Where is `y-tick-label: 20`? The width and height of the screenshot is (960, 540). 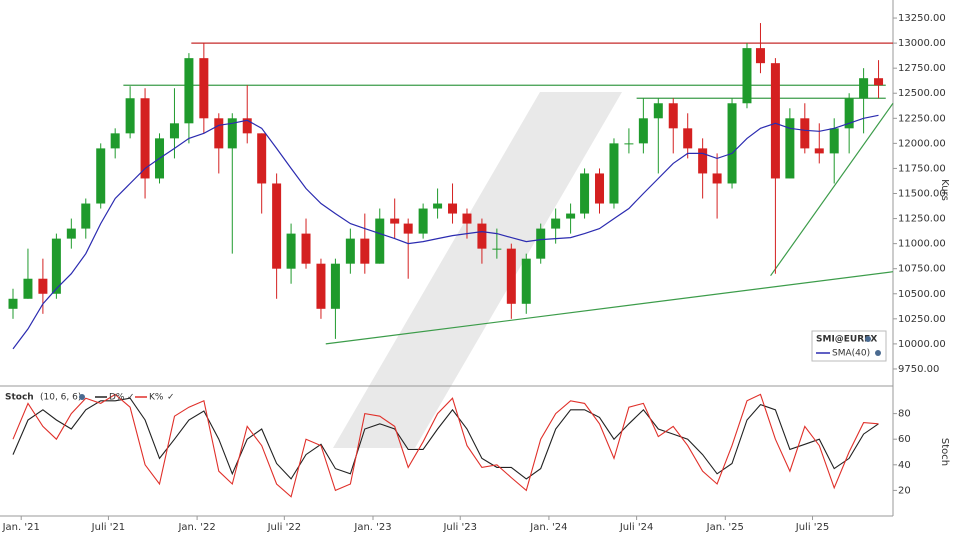 y-tick-label: 20 is located at coordinates (904, 490).